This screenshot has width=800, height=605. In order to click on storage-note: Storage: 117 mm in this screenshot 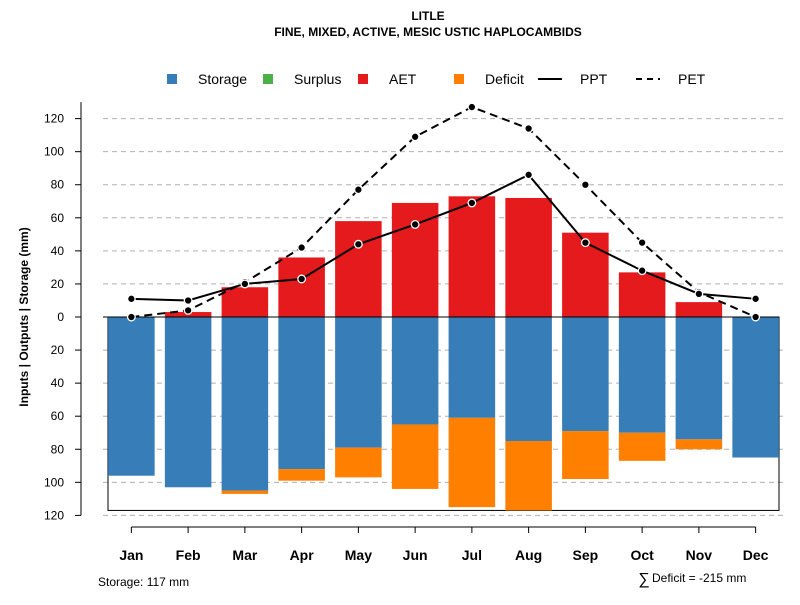, I will do `click(143, 582)`.